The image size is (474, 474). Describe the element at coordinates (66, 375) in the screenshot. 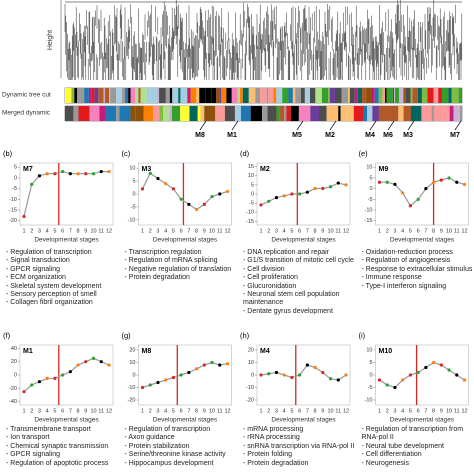

I see `plot-frame` at that location.